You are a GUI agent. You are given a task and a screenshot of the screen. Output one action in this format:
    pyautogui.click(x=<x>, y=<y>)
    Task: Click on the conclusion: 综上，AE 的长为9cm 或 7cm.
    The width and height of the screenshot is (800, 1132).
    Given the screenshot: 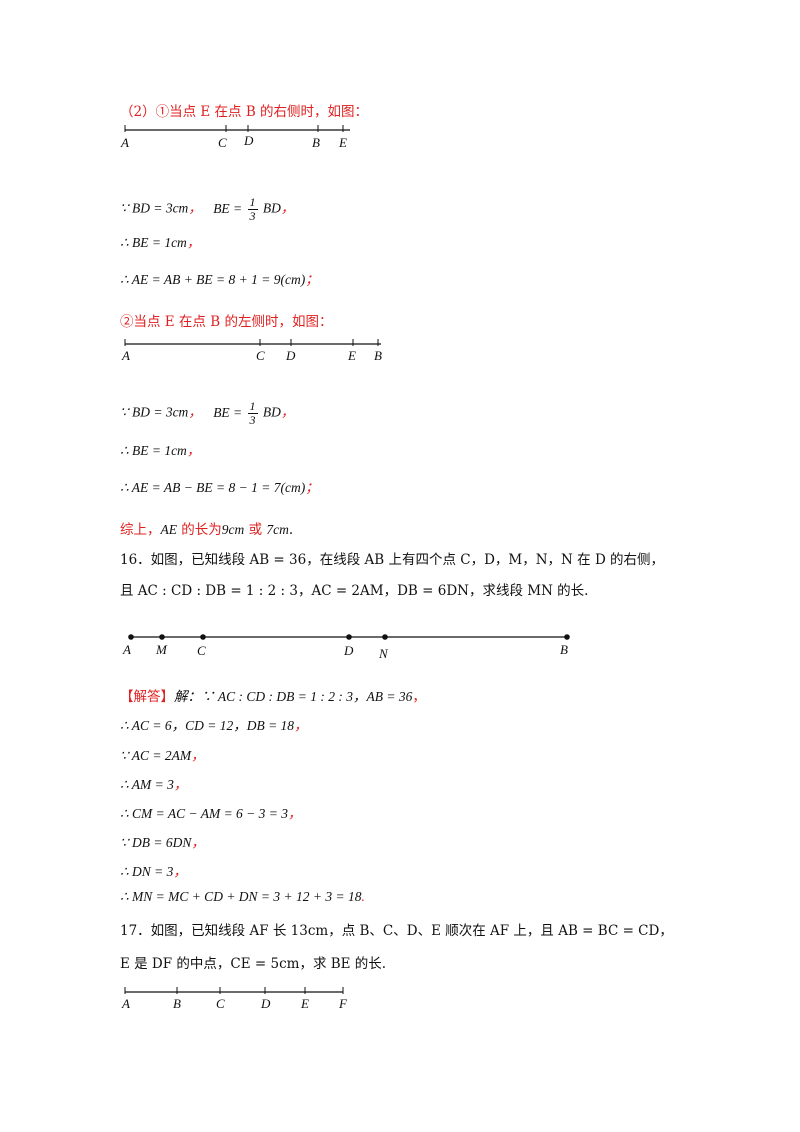 What is the action you would take?
    pyautogui.click(x=207, y=530)
    